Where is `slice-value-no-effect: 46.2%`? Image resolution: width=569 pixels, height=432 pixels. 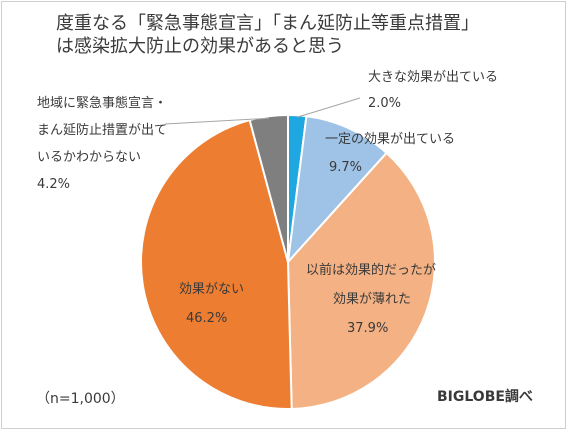
slice-value-no-effect: 46.2% is located at coordinates (207, 318).